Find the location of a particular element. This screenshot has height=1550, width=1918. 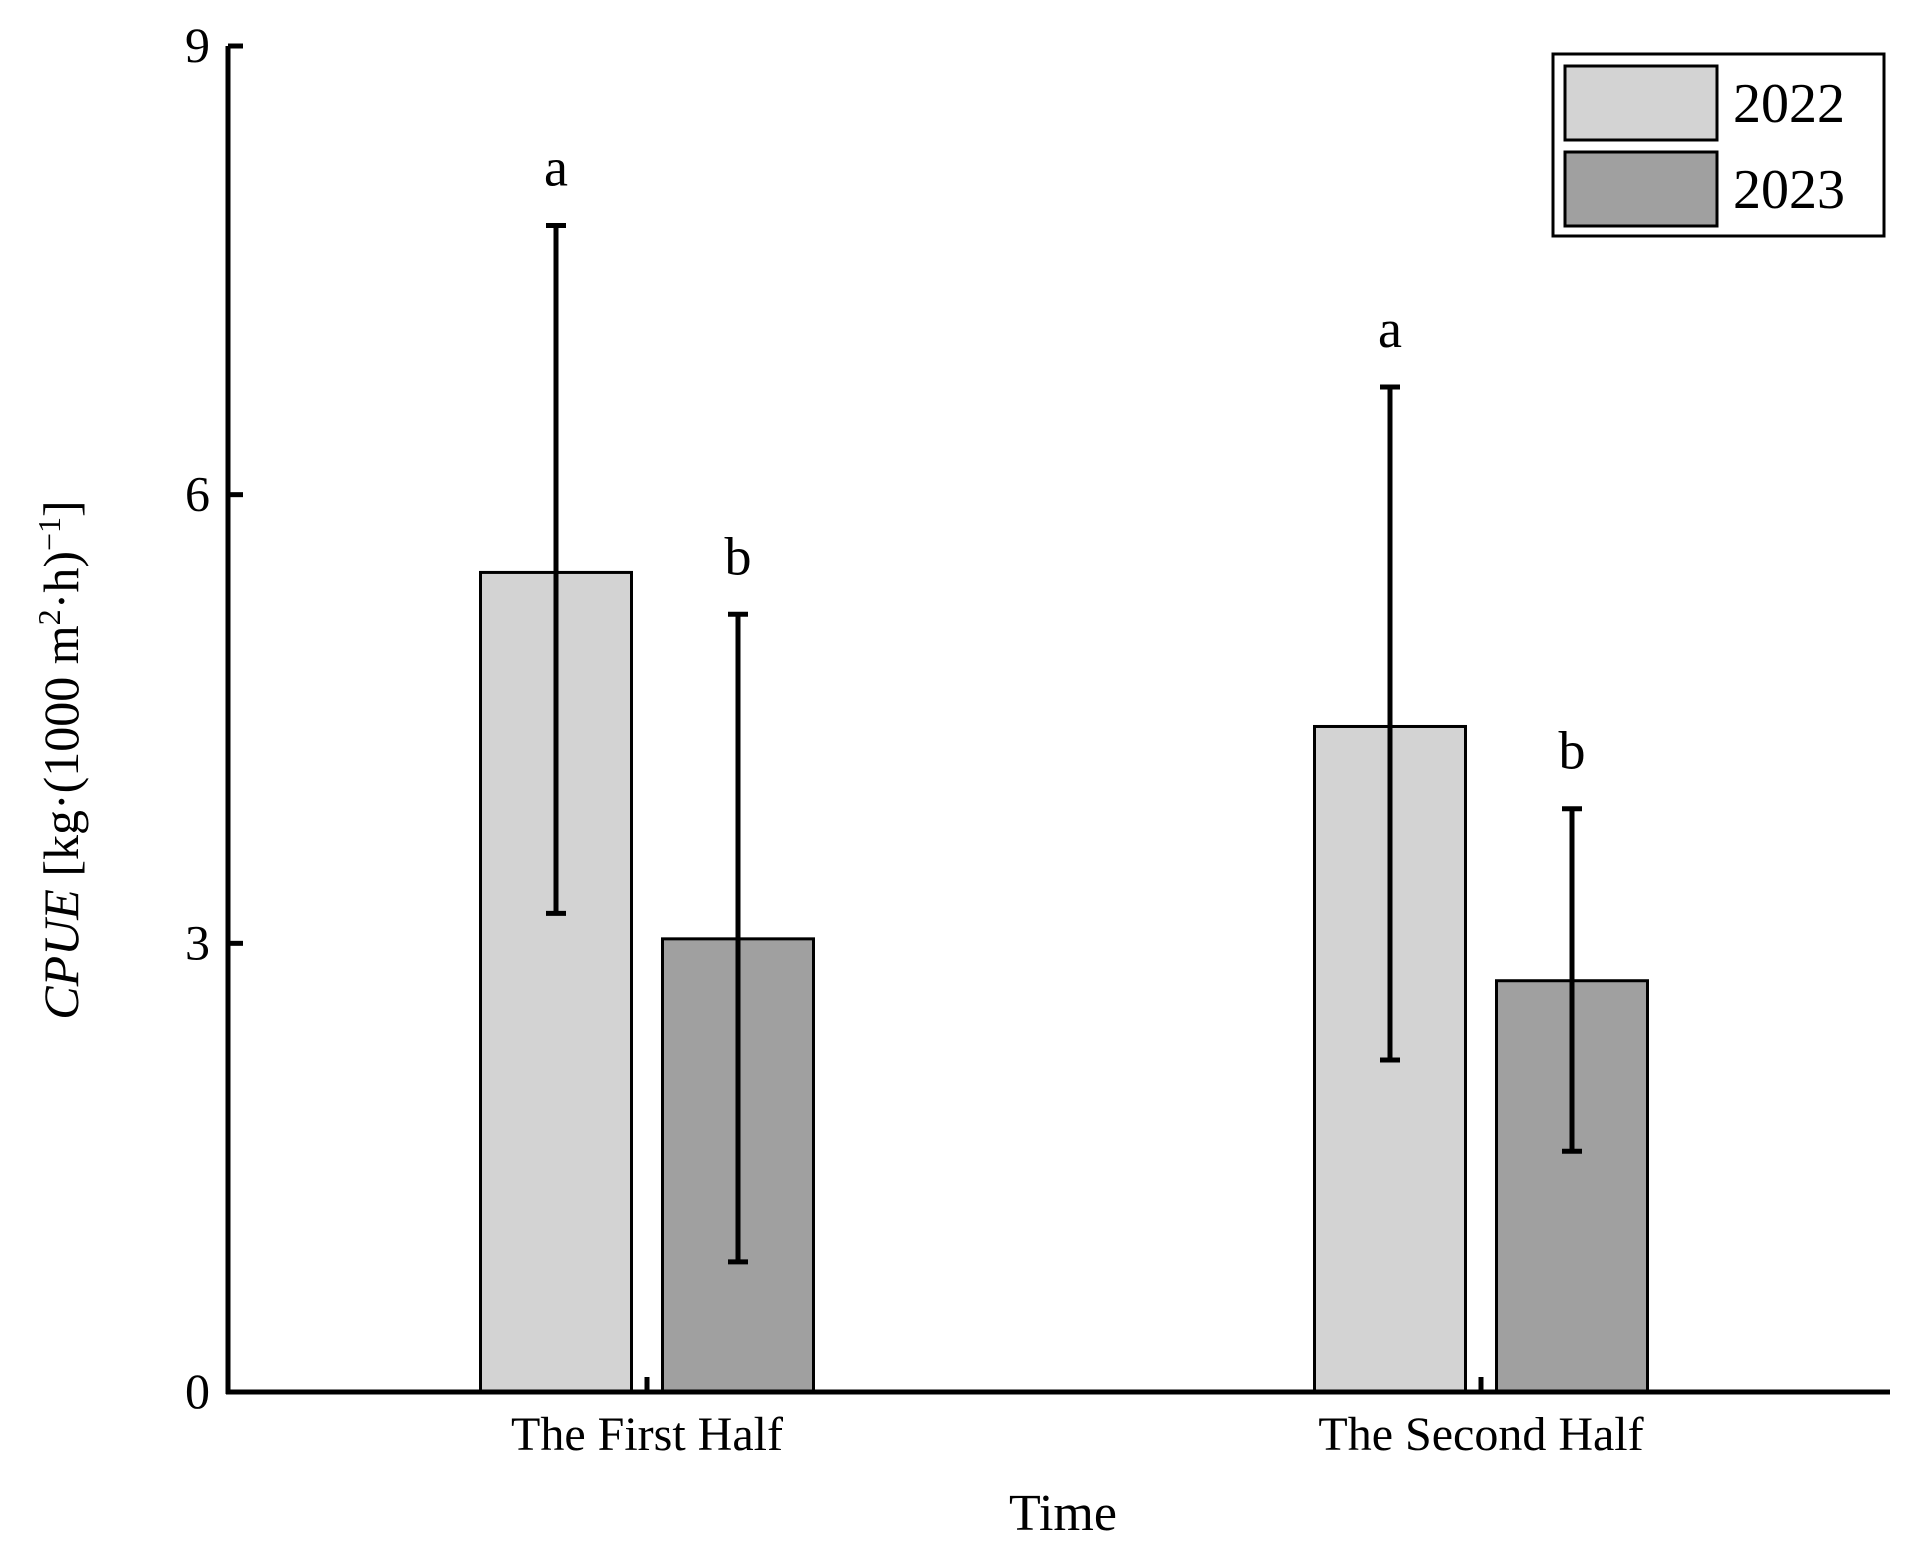

y-axis-label-unit-1: [kg·(1000 m is located at coordinates (61, 757).